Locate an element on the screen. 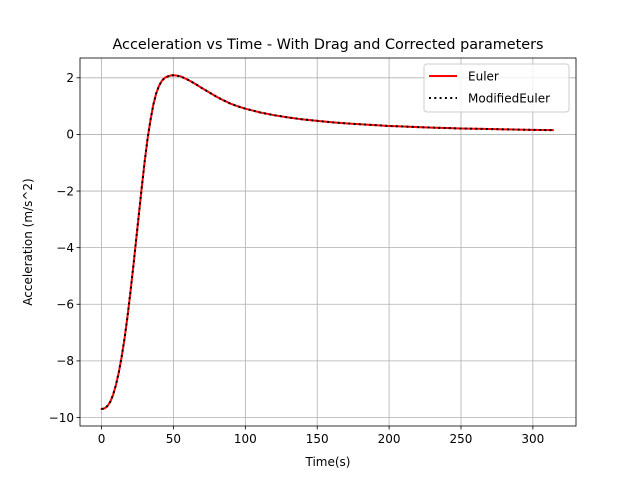  y-tick-label: −8 is located at coordinates (65, 361).